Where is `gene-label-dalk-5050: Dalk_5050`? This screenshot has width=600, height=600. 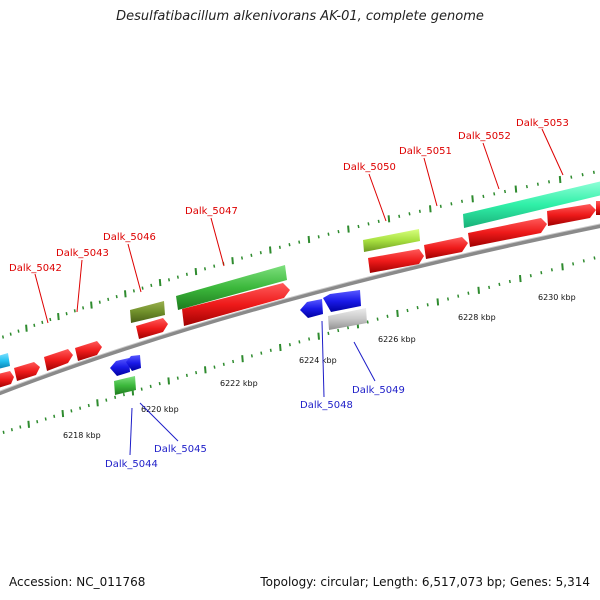
gene-label-dalk-5050: Dalk_5050 is located at coordinates (369, 167).